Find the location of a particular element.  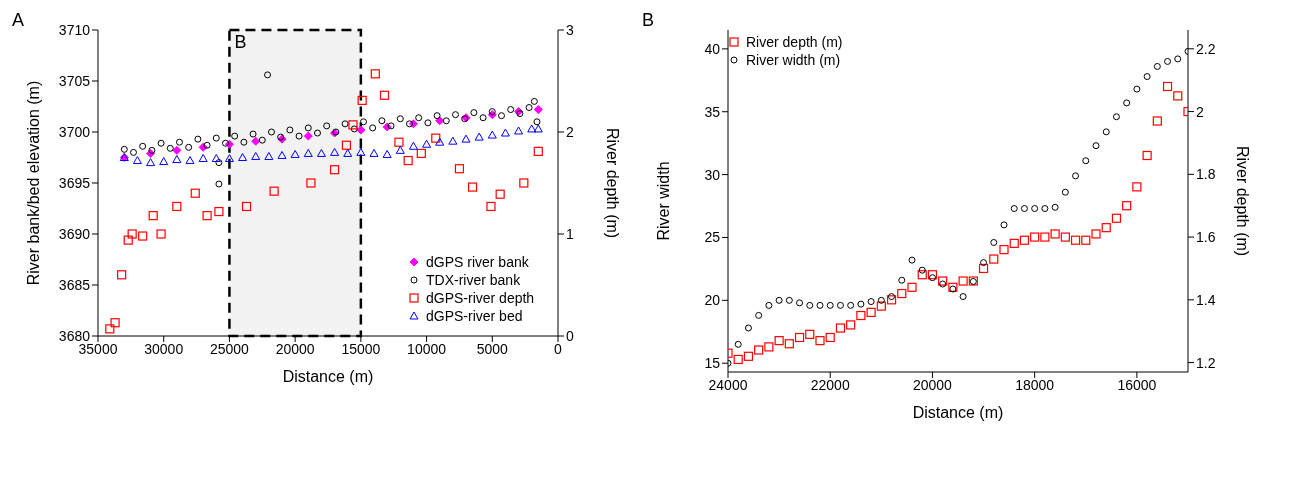

x-axis-title: Distance (m) is located at coordinates (958, 412).